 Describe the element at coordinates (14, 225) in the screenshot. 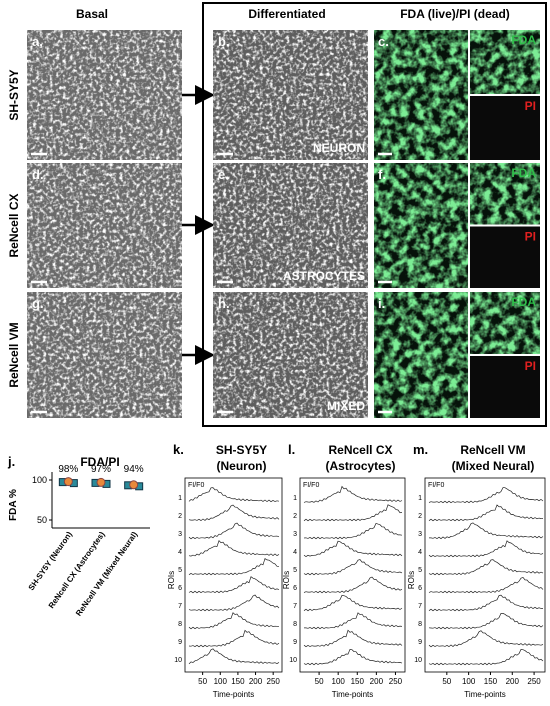

I see `row-label: ReNcell CX` at that location.